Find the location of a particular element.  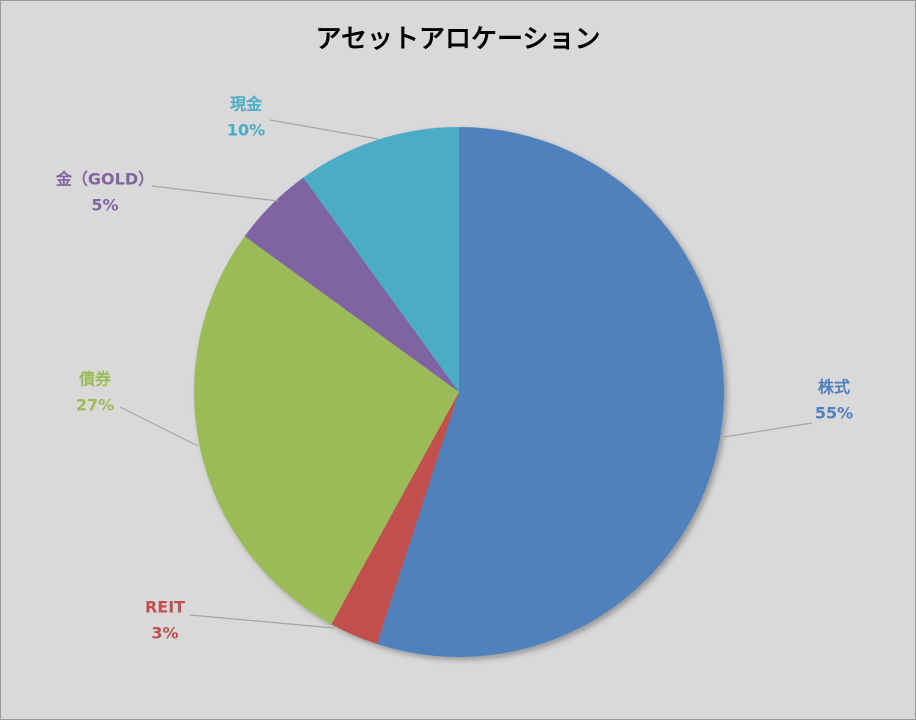

slice-label: 金（GOLD） is located at coordinates (104, 179).